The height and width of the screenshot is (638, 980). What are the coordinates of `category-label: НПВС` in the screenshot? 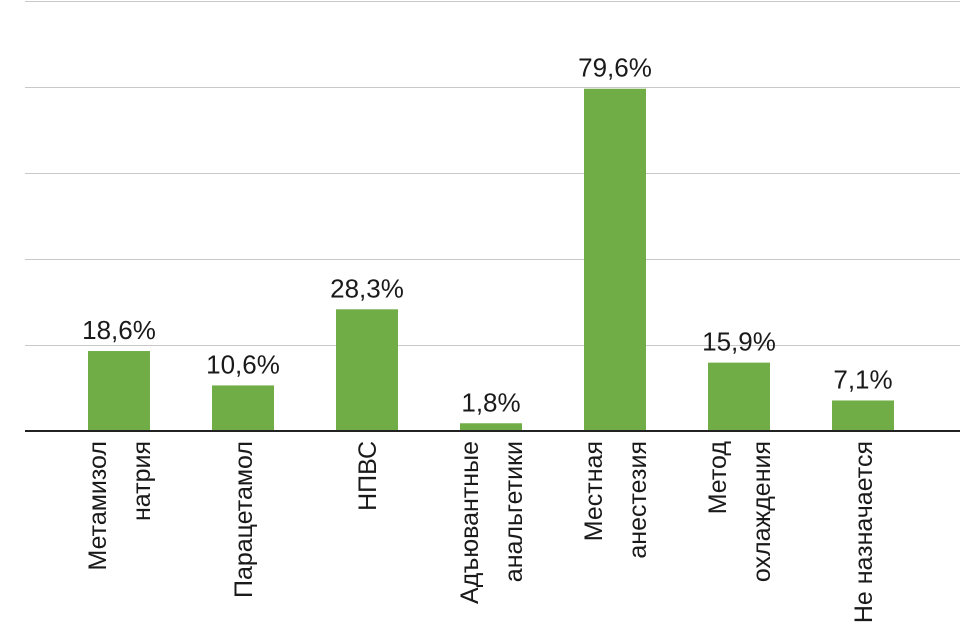 It's located at (368, 476).